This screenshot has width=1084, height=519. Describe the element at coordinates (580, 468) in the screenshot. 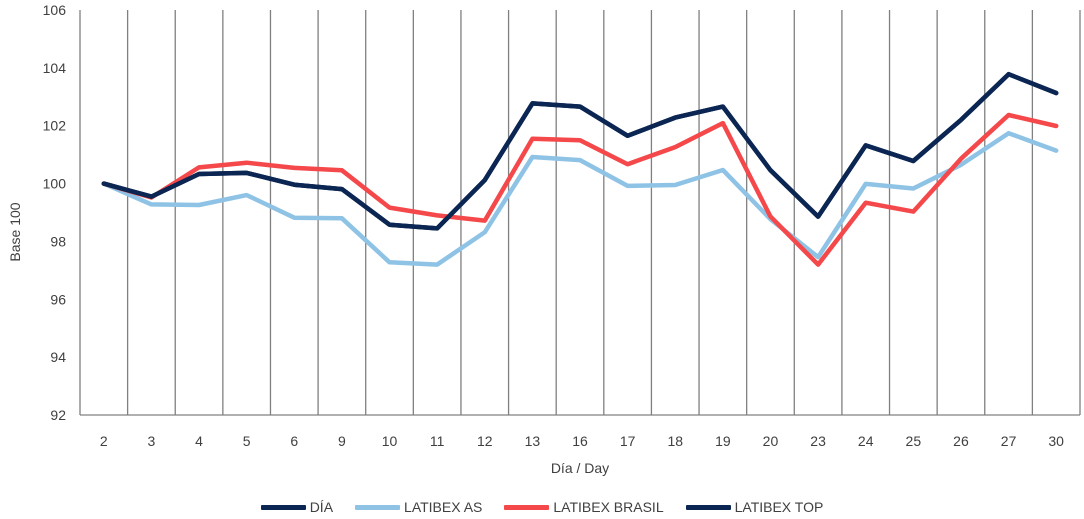

I see `x-axis-title: Día / Day` at that location.